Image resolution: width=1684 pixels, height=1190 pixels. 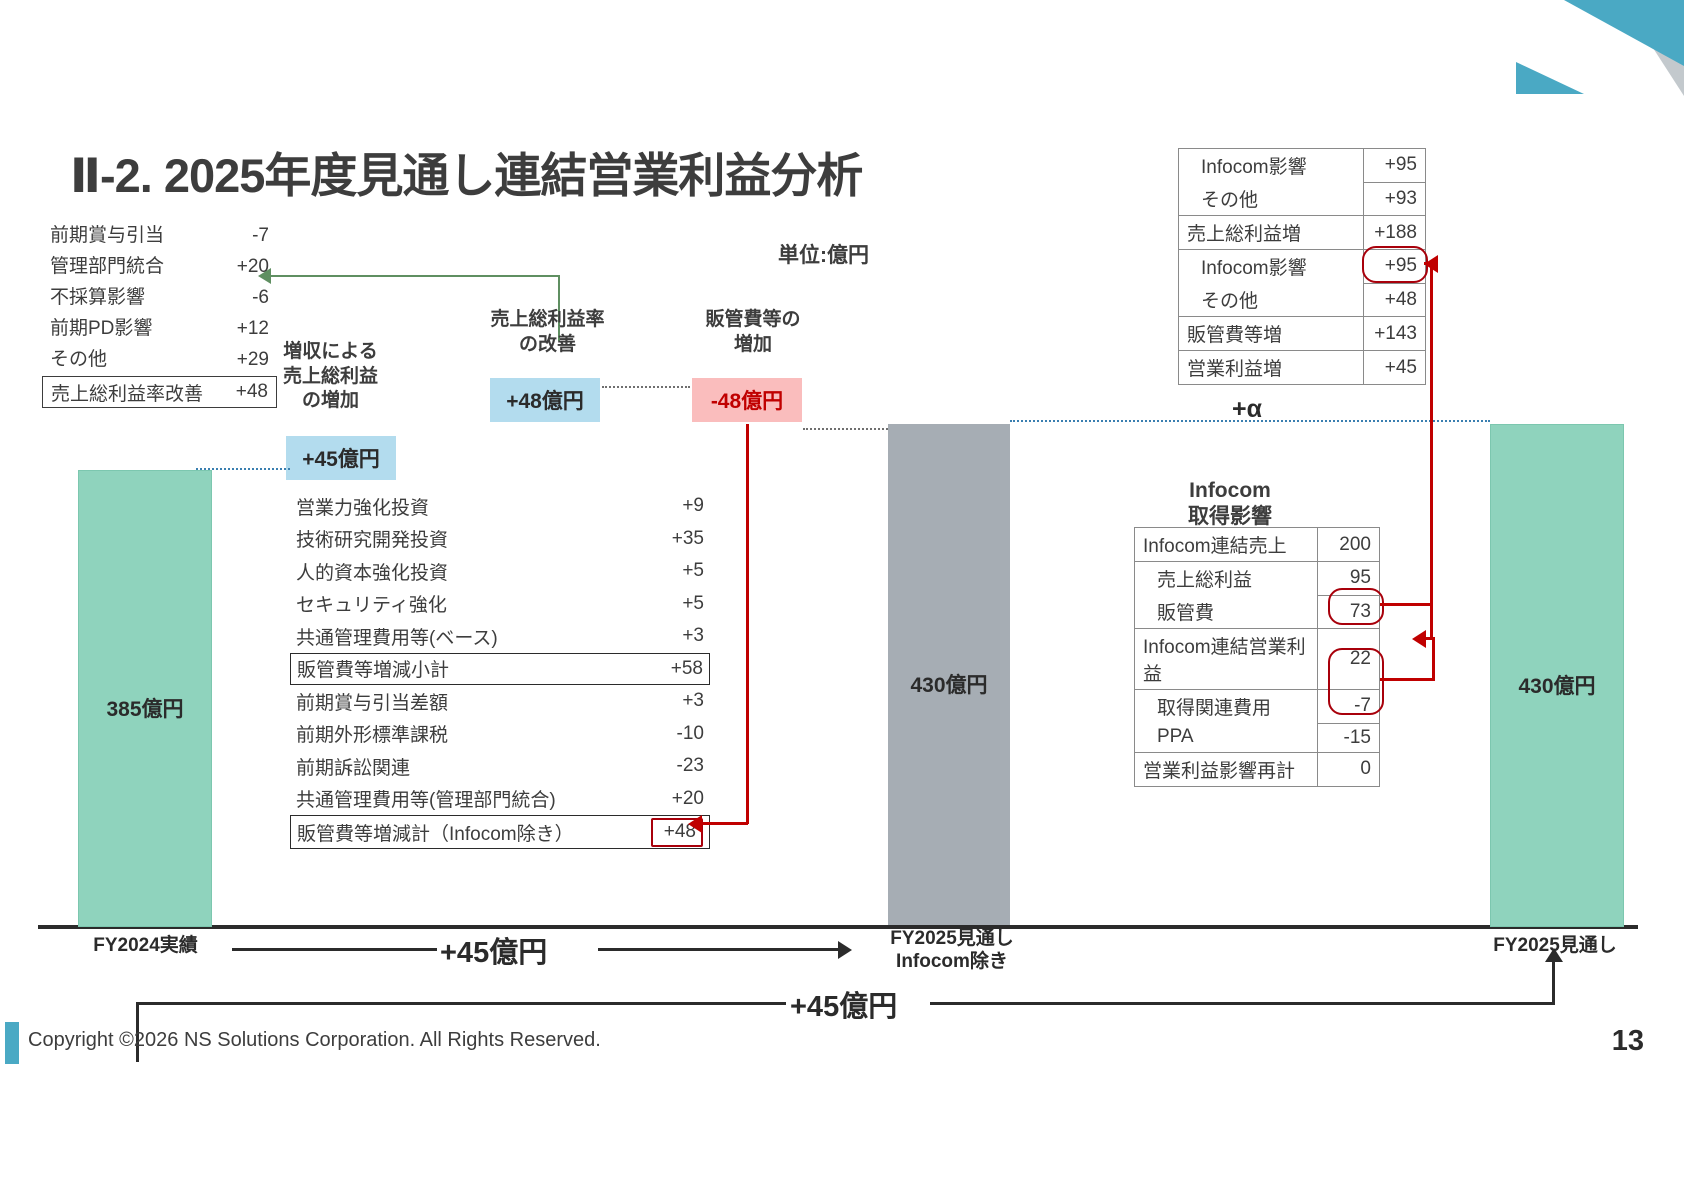 I want to click on row-label: 取得関連費用, so click(x=1226, y=706).